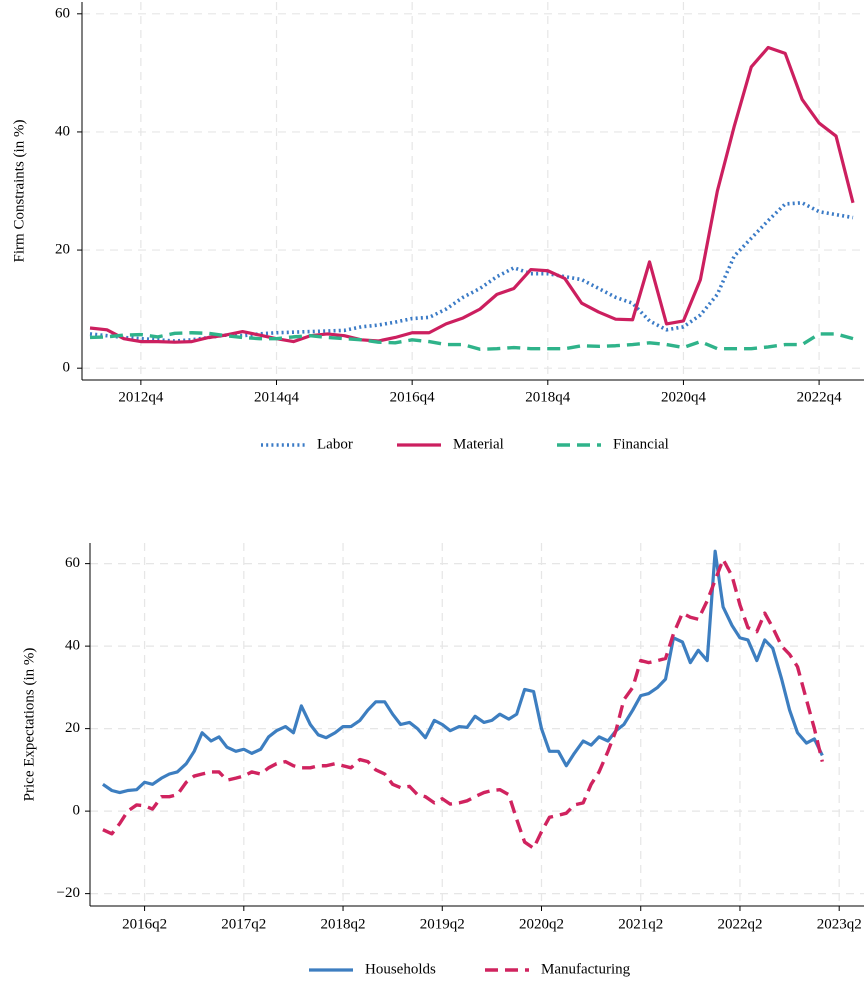 Image resolution: width=864 pixels, height=982 pixels. Describe the element at coordinates (343, 924) in the screenshot. I see `x-tick-label: 2018q2` at that location.